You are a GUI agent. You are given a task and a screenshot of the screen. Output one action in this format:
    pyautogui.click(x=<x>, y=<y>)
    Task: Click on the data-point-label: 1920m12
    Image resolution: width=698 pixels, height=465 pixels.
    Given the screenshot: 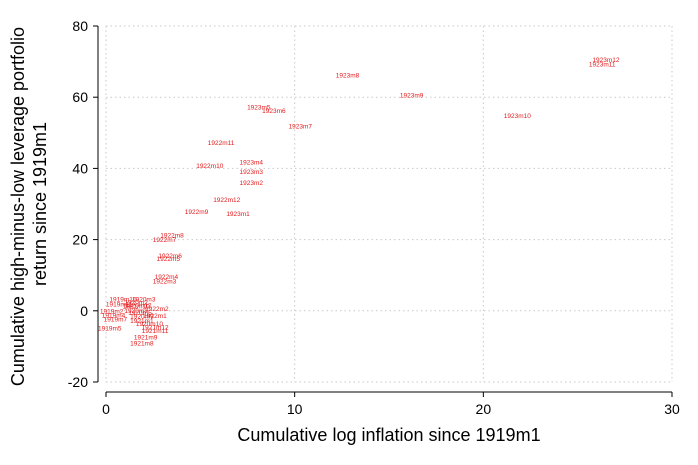 What is the action you would take?
    pyautogui.click(x=138, y=305)
    